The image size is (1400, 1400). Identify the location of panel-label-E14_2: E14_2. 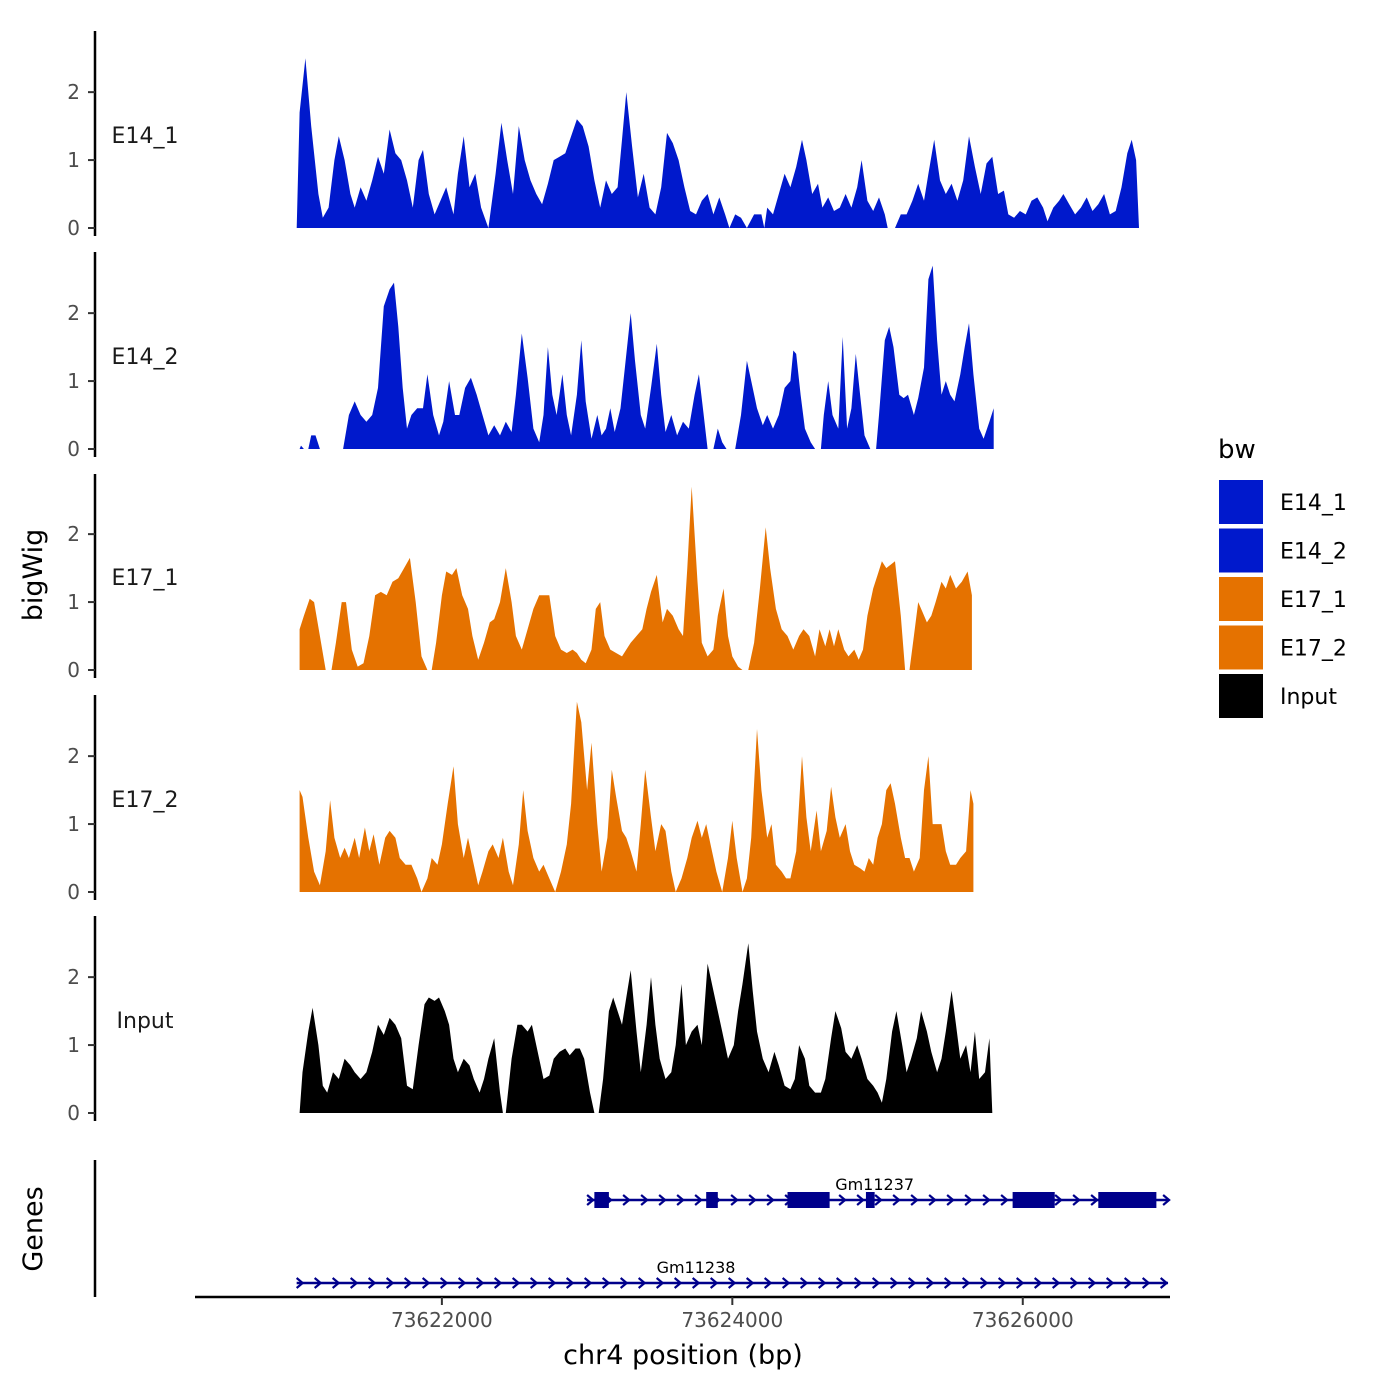
(145, 357).